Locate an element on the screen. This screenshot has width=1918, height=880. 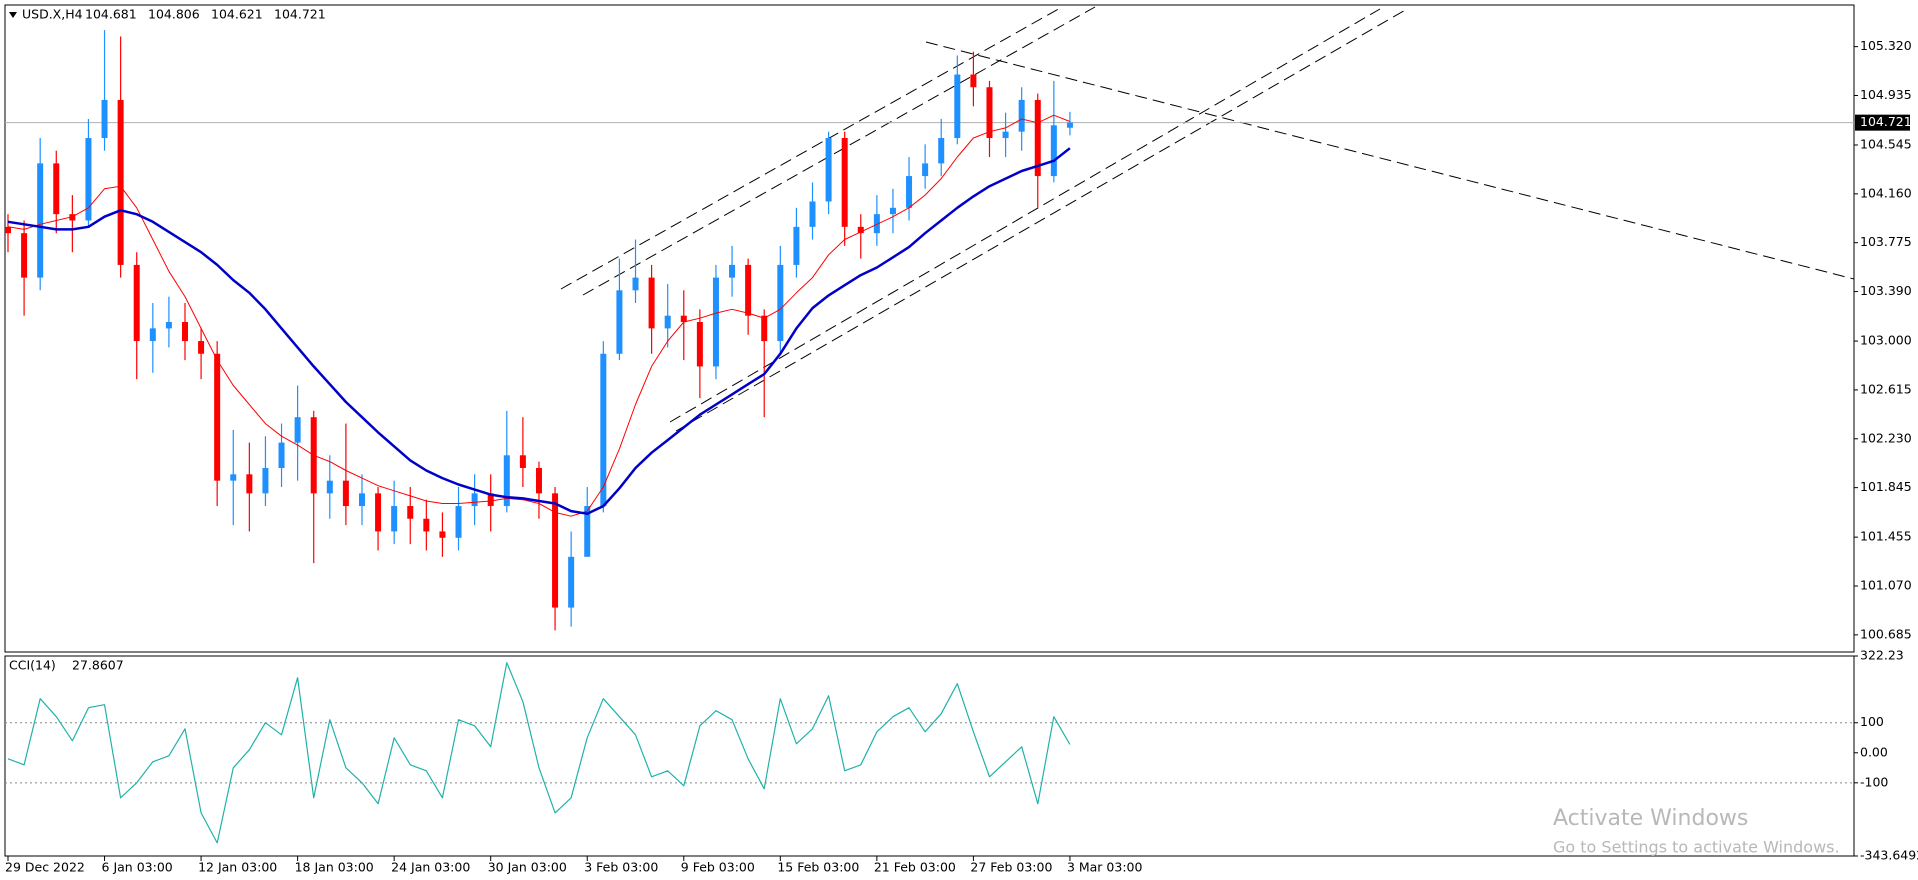
x-tick-label: 12 Jan 03:00 is located at coordinates (237, 867).